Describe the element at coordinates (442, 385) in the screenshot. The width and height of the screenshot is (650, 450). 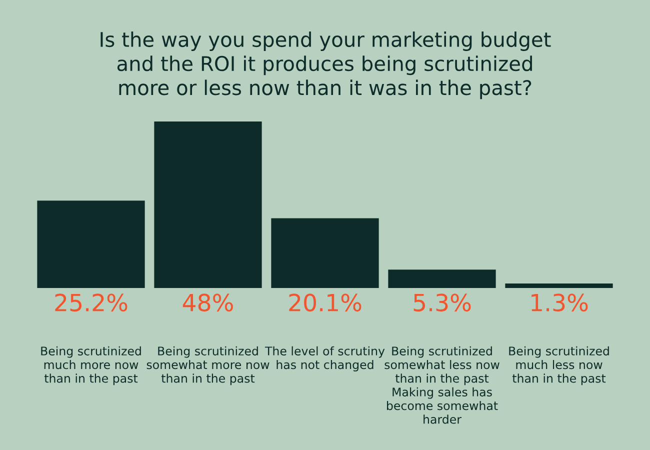
I see `x-tick-label: Being scrutinized somewhat less now than in the past Making sales has become somewhat harder` at that location.